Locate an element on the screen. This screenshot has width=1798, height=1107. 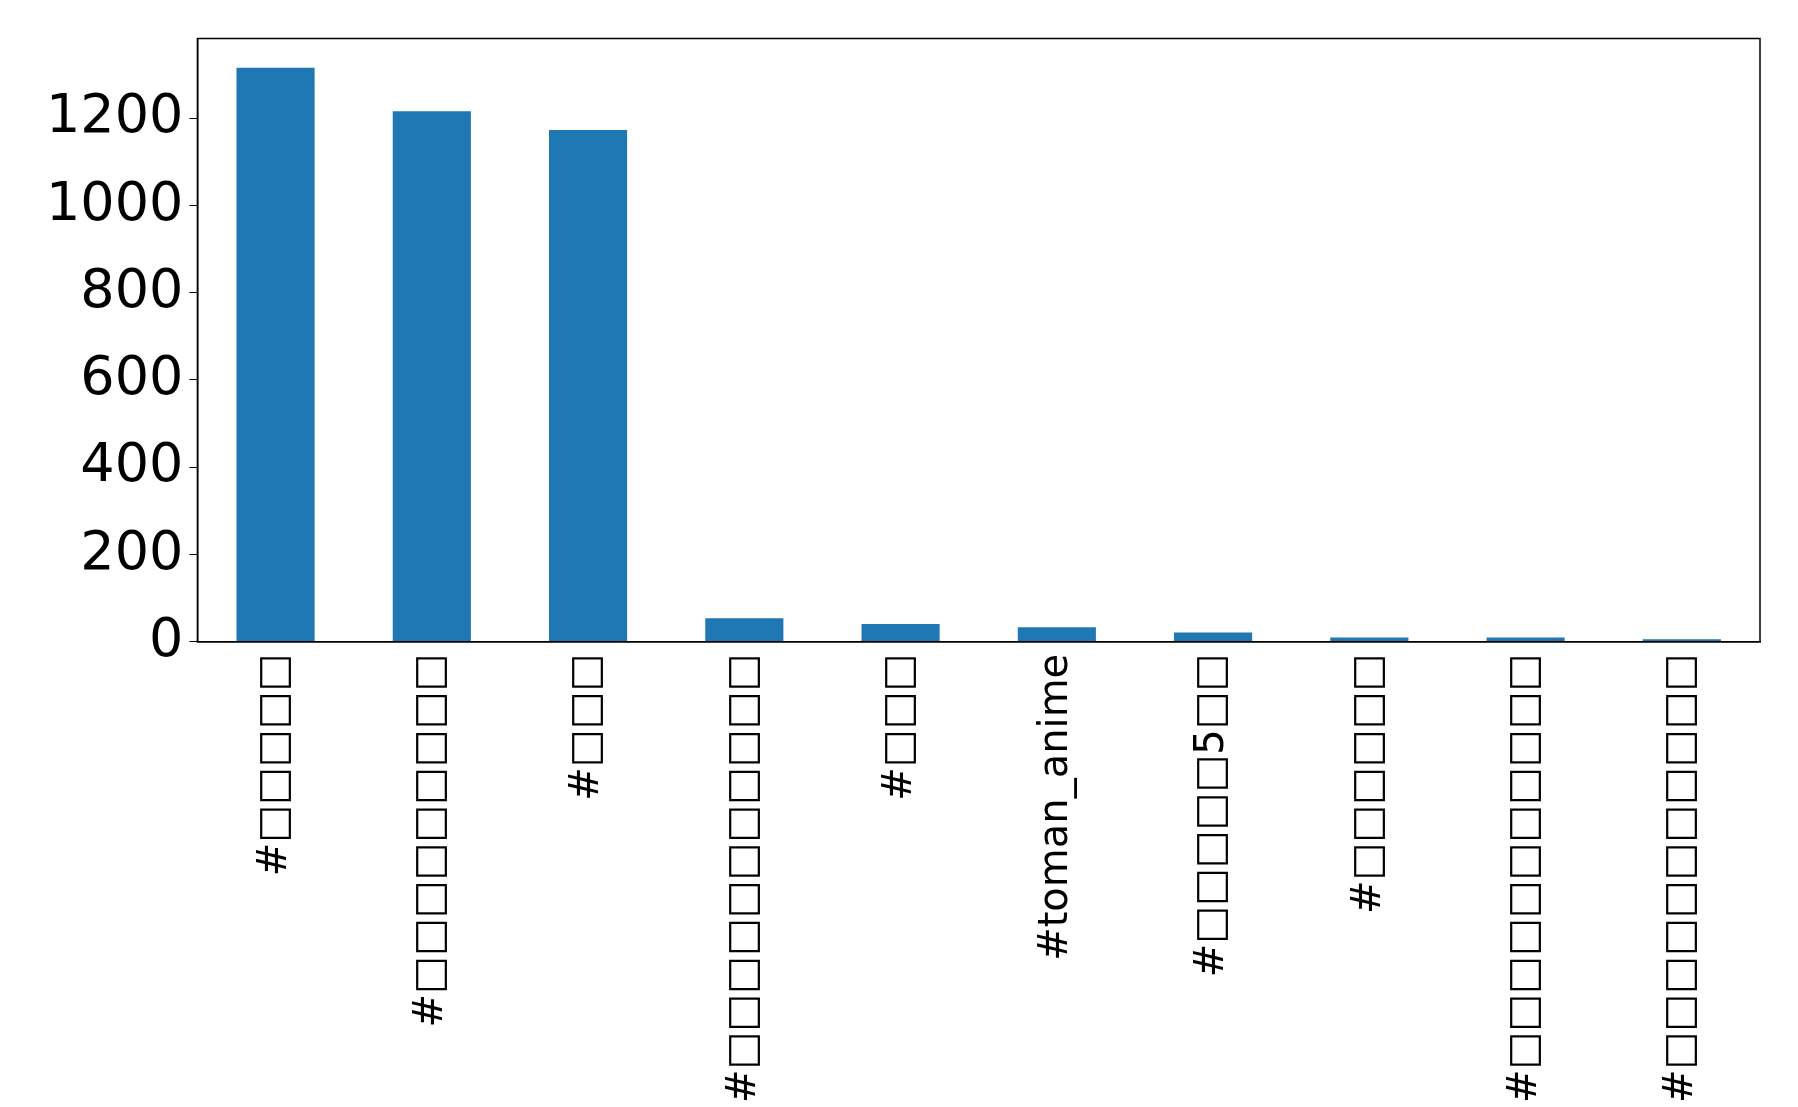
y-tick-label: 1000 is located at coordinates (114, 201).